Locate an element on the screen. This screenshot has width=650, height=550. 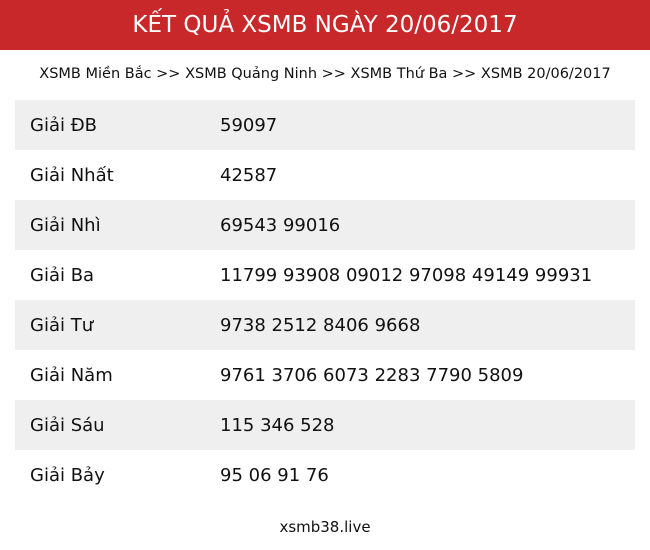
prize-label: Giải Bảy is located at coordinates (67, 475).